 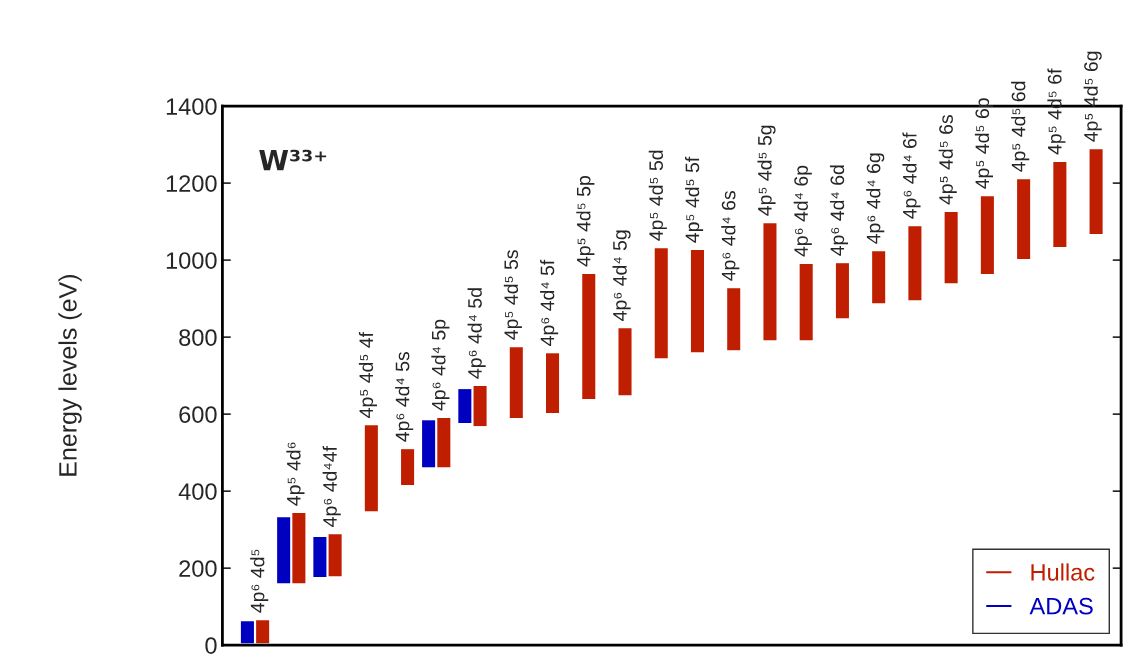 What do you see at coordinates (839, 210) in the screenshot?
I see `x-tick-label: 4p⁶ 4d⁴ 6d` at bounding box center [839, 210].